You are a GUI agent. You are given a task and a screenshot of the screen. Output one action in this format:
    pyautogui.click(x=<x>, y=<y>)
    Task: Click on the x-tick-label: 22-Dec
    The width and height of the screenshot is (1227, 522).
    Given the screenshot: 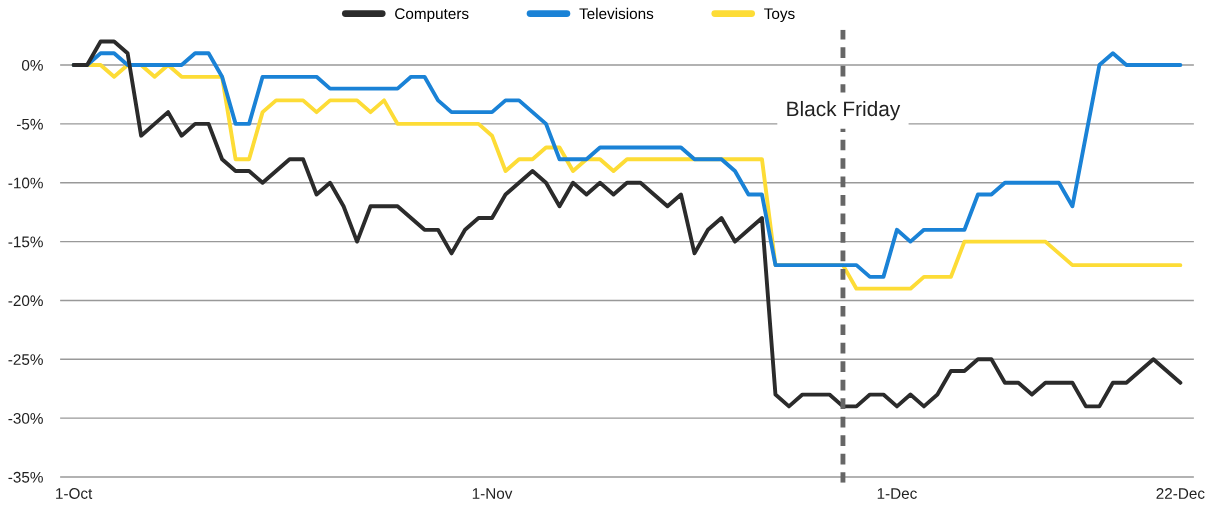 What is the action you would take?
    pyautogui.click(x=1180, y=493)
    